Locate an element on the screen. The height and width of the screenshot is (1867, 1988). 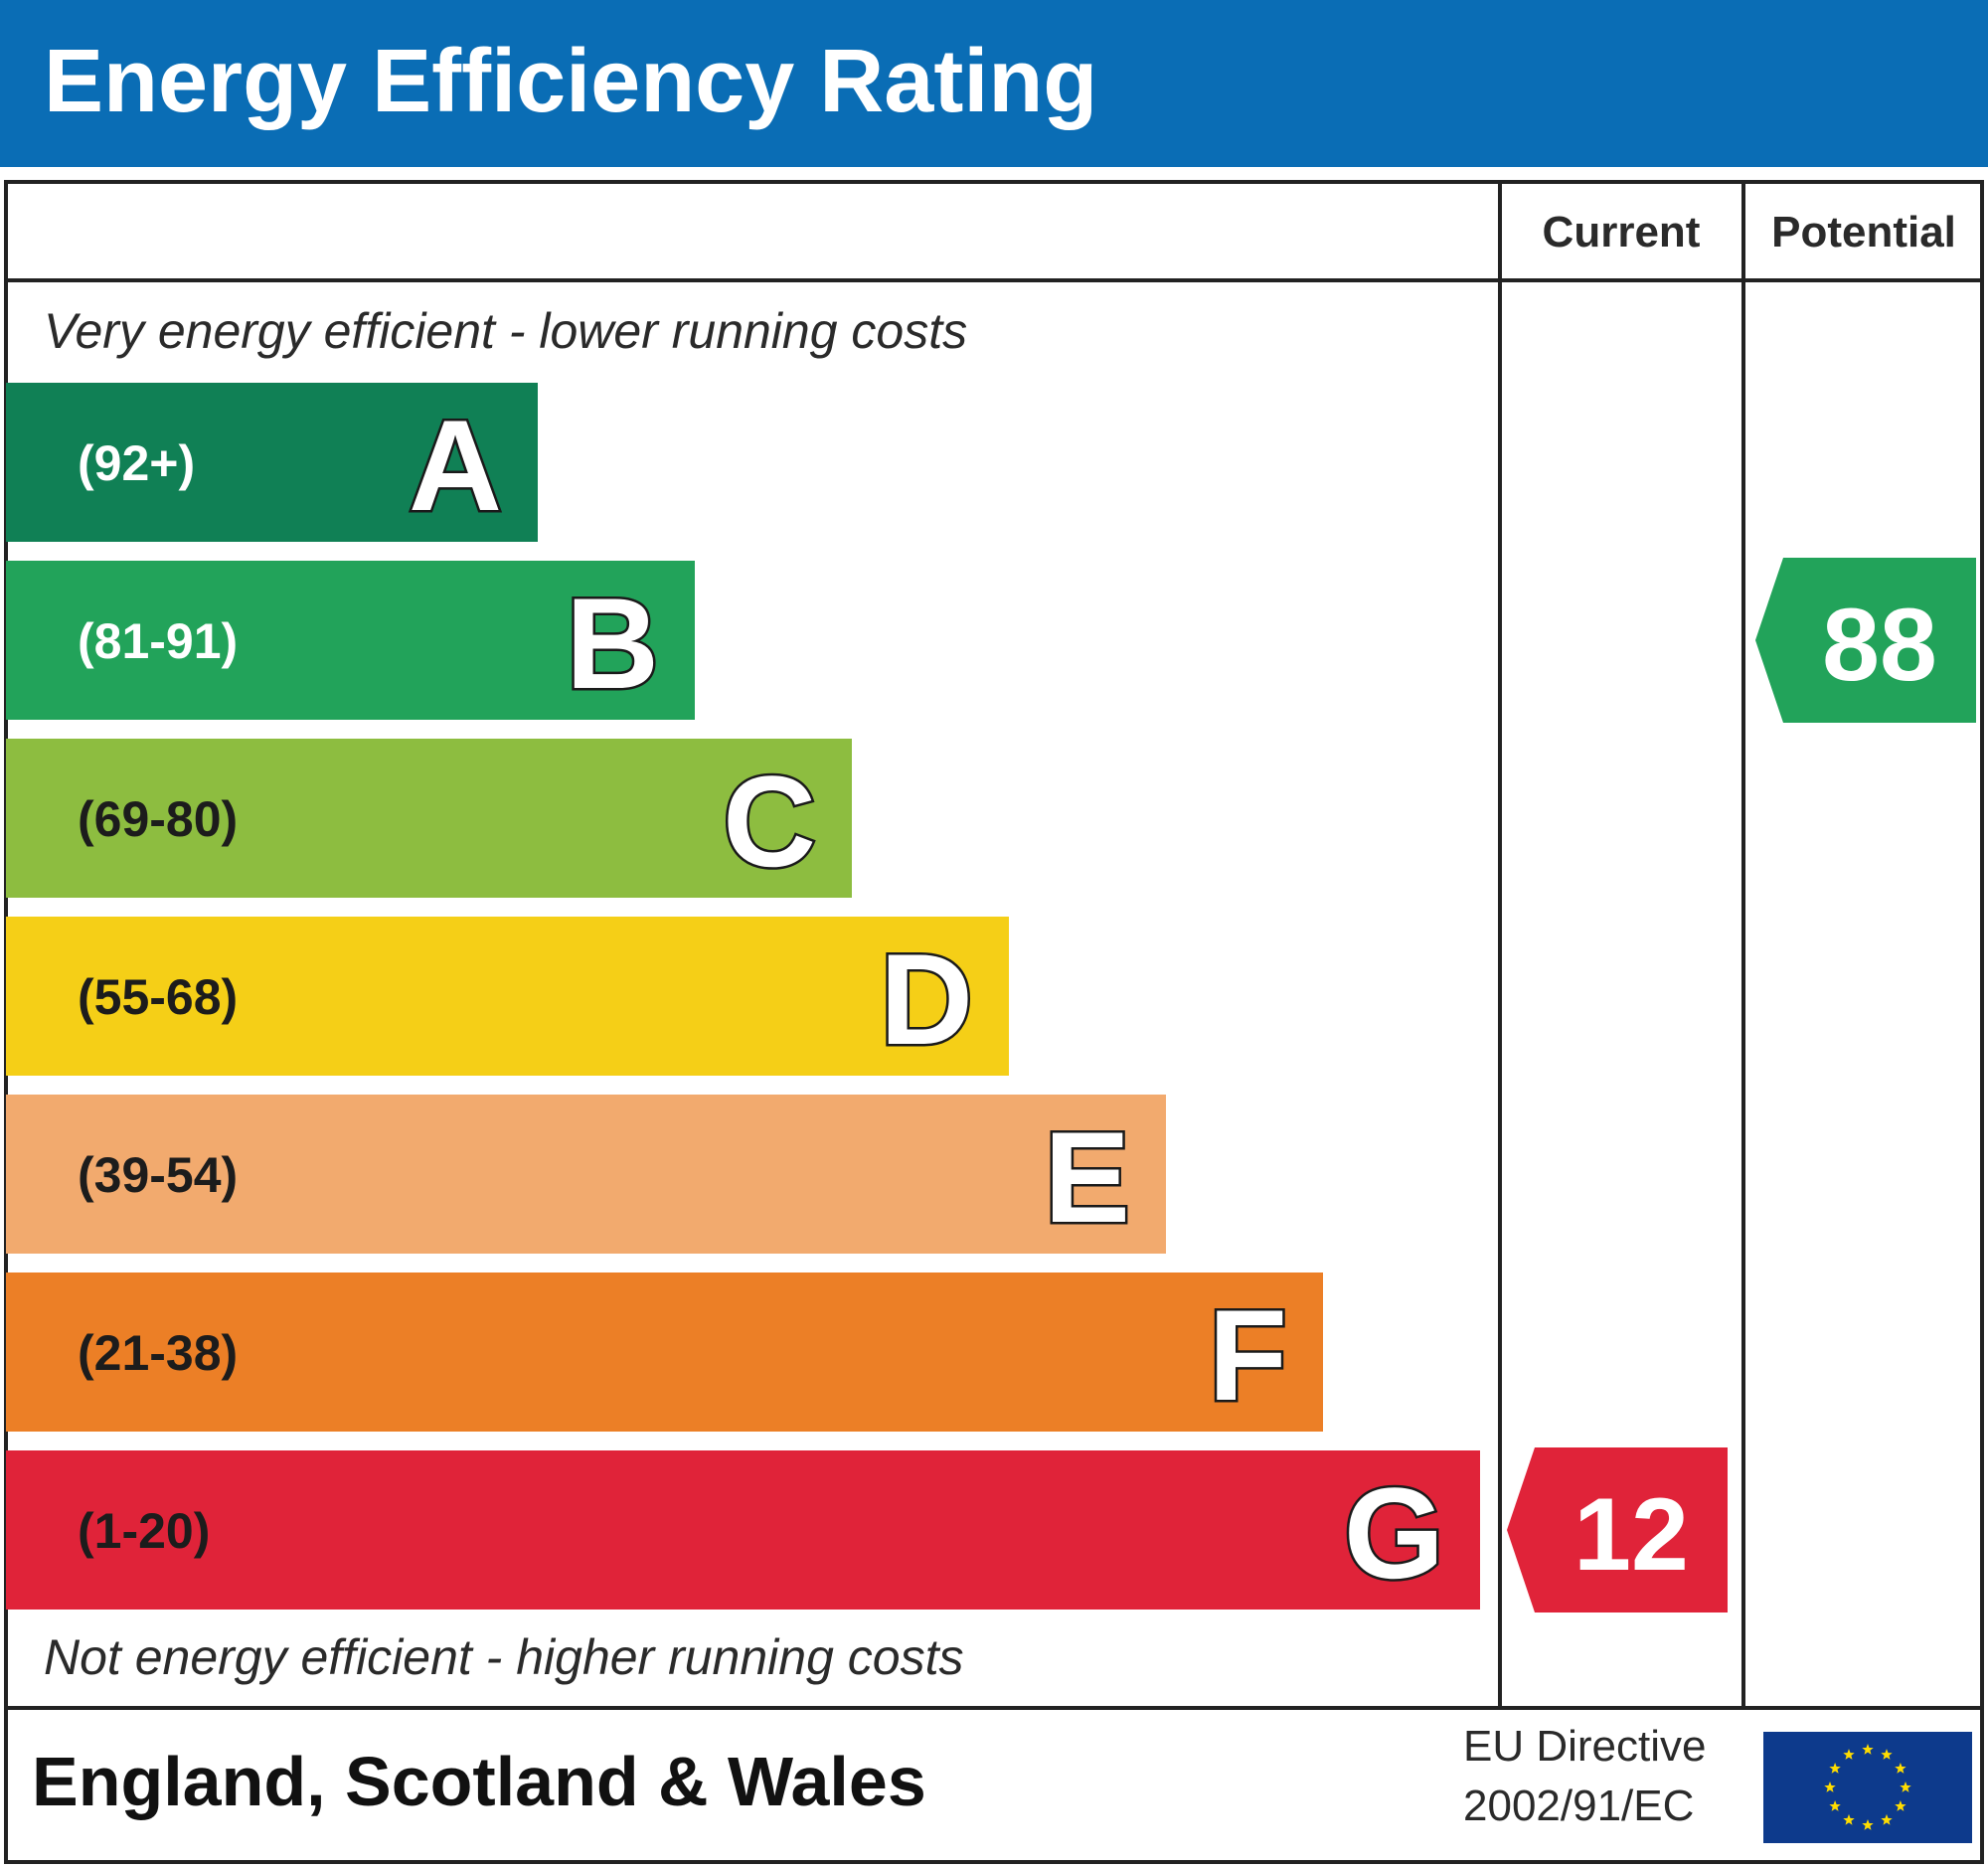
eu-flag-icon is located at coordinates (1867, 1787).